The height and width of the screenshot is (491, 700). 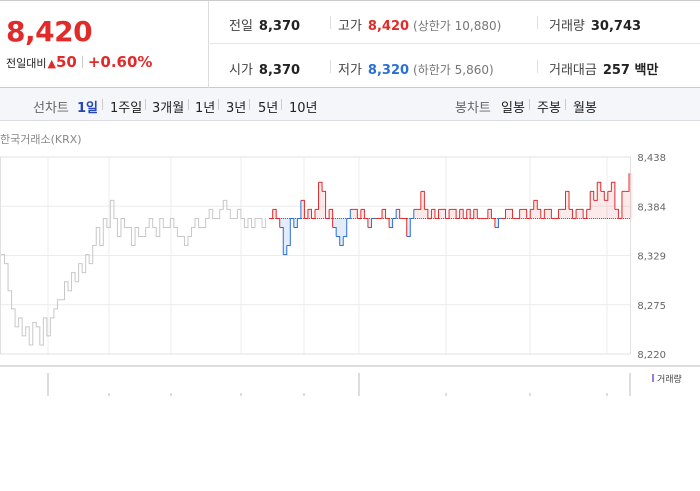 I want to click on tab-3year: 3년, so click(x=236, y=108).